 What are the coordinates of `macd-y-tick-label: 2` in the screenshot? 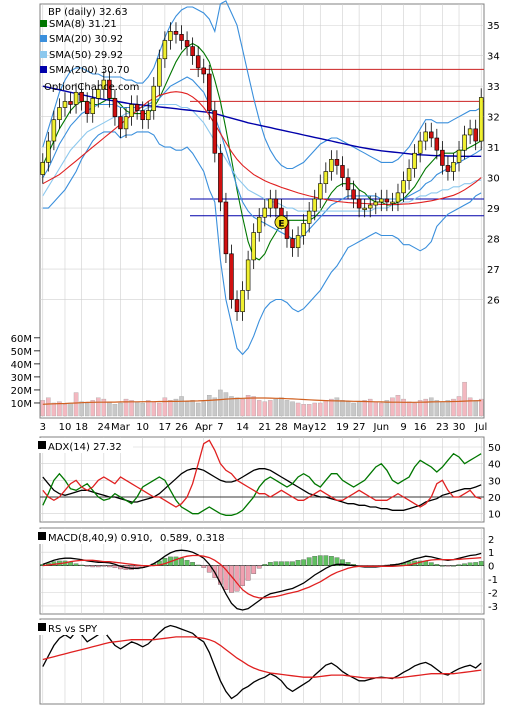 It's located at (491, 540).